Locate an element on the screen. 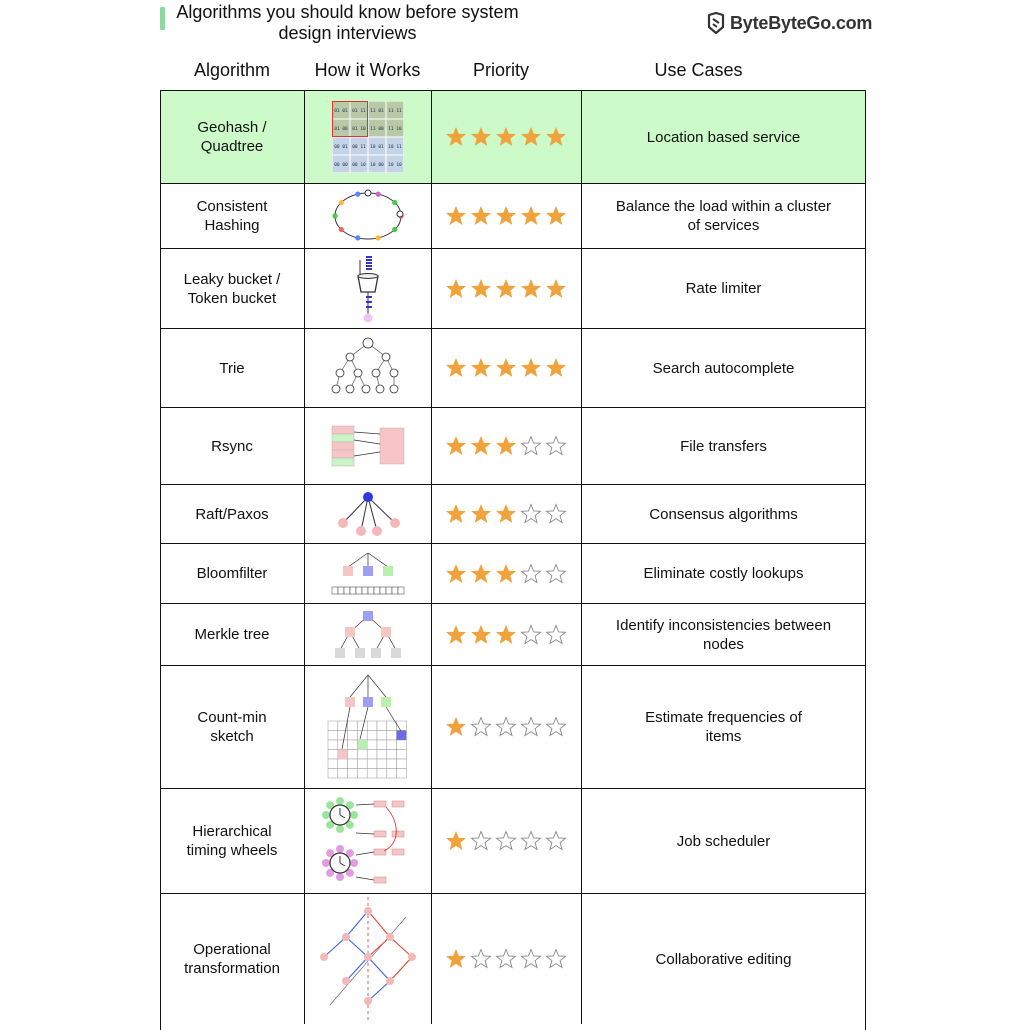 The height and width of the screenshot is (1030, 1024). algorithm-cell: Leaky bucket / Token bucket is located at coordinates (232, 288).